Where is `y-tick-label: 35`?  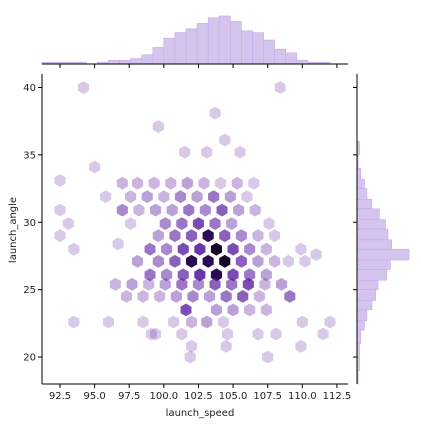 y-tick-label: 35 is located at coordinates (29, 155).